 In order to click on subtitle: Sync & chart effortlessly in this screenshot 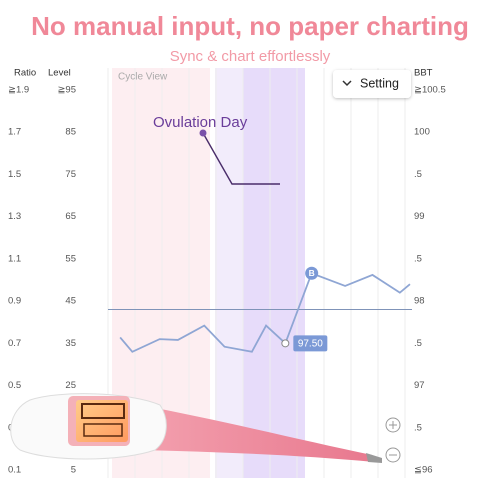, I will do `click(250, 56)`.